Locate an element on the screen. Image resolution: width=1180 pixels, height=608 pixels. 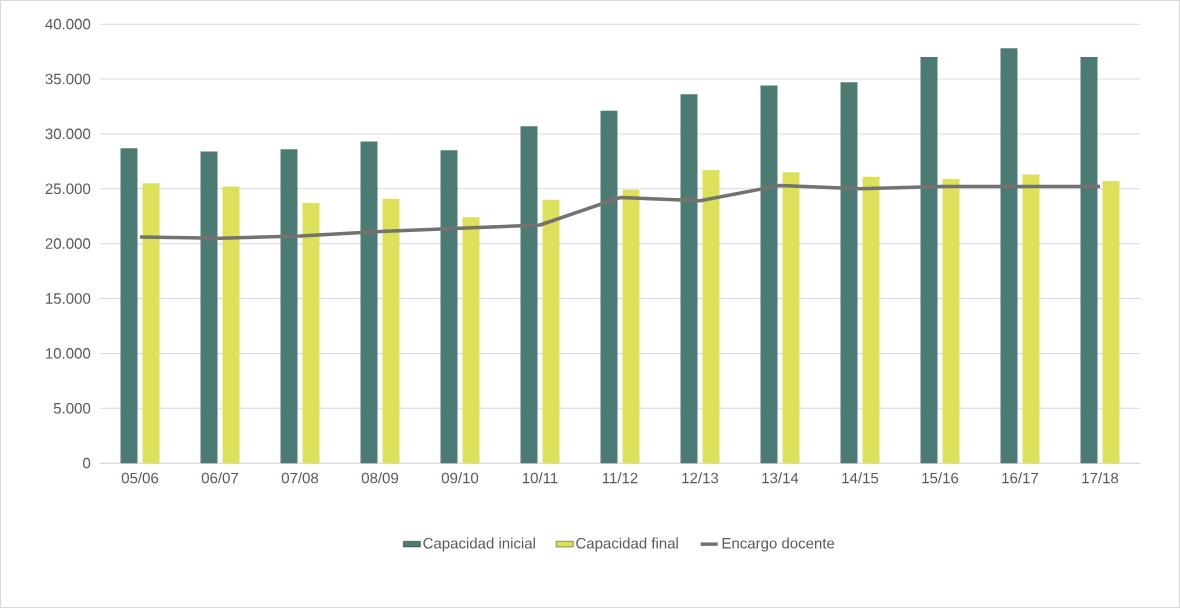
x-tick-label: 14/15 is located at coordinates (860, 478).